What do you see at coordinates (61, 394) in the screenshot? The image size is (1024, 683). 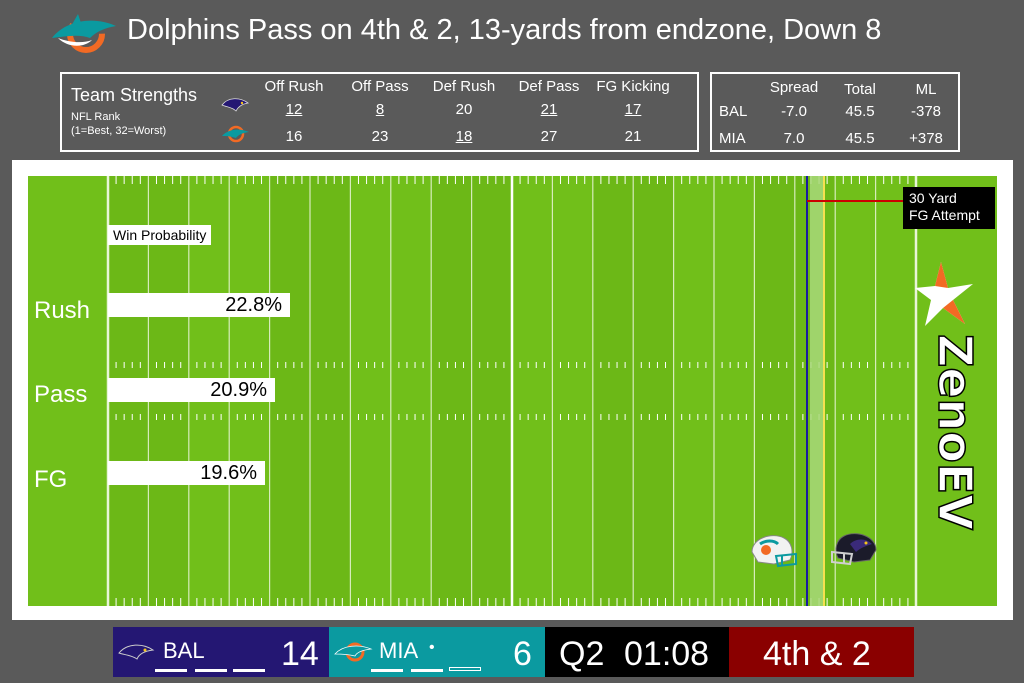 I see `option-label-pass: Pass` at bounding box center [61, 394].